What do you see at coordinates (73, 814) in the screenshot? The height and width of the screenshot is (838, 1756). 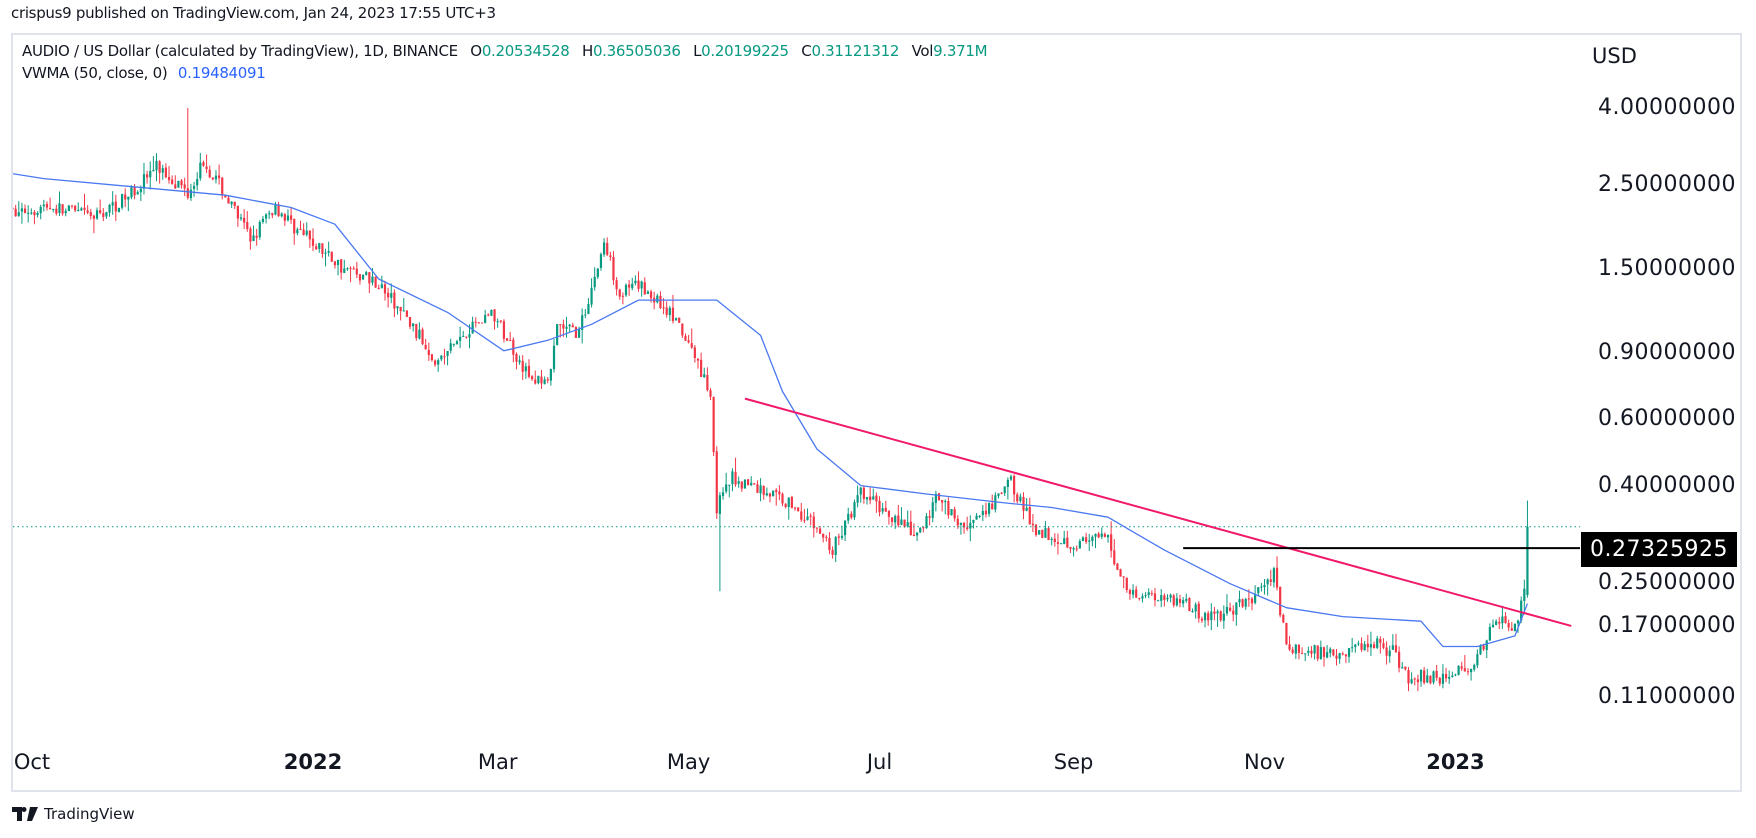 I see `tradingview-logo: TradingView` at bounding box center [73, 814].